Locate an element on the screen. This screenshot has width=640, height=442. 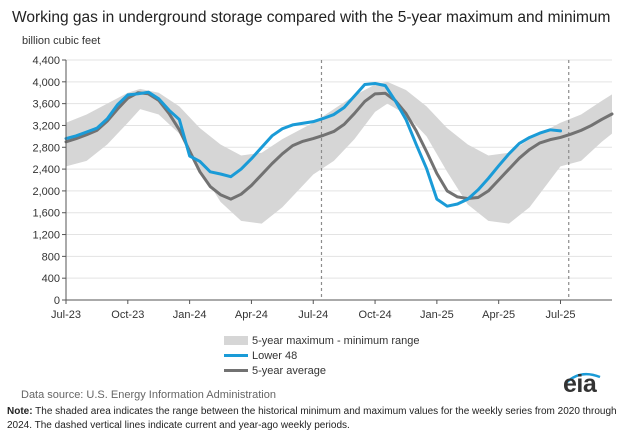
x-tick-label: Oct-24 is located at coordinates (375, 315).